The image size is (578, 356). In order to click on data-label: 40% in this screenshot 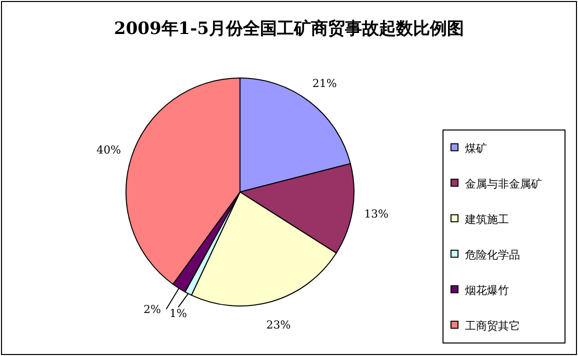, I will do `click(108, 149)`.